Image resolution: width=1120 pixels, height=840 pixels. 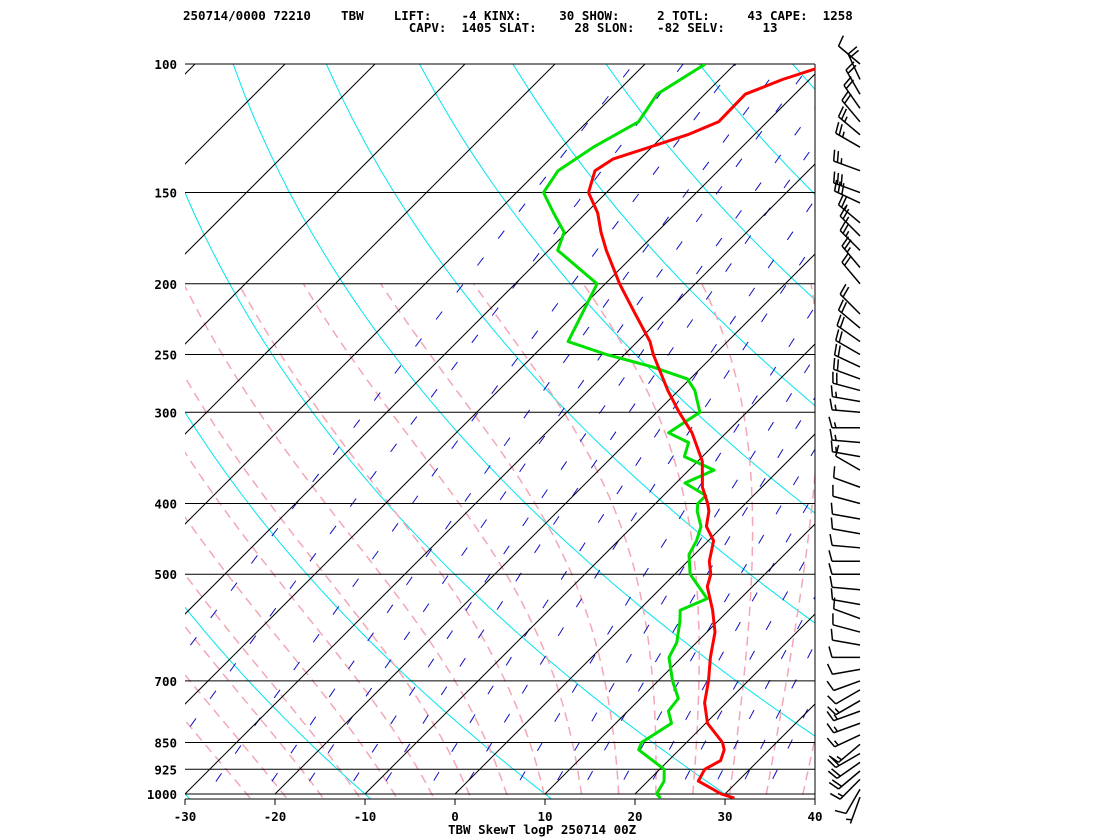 I want to click on header-line-2: CAPV: 1405 SLAT: 28 SLON: -82 SELV: 13, so click(x=480, y=27).